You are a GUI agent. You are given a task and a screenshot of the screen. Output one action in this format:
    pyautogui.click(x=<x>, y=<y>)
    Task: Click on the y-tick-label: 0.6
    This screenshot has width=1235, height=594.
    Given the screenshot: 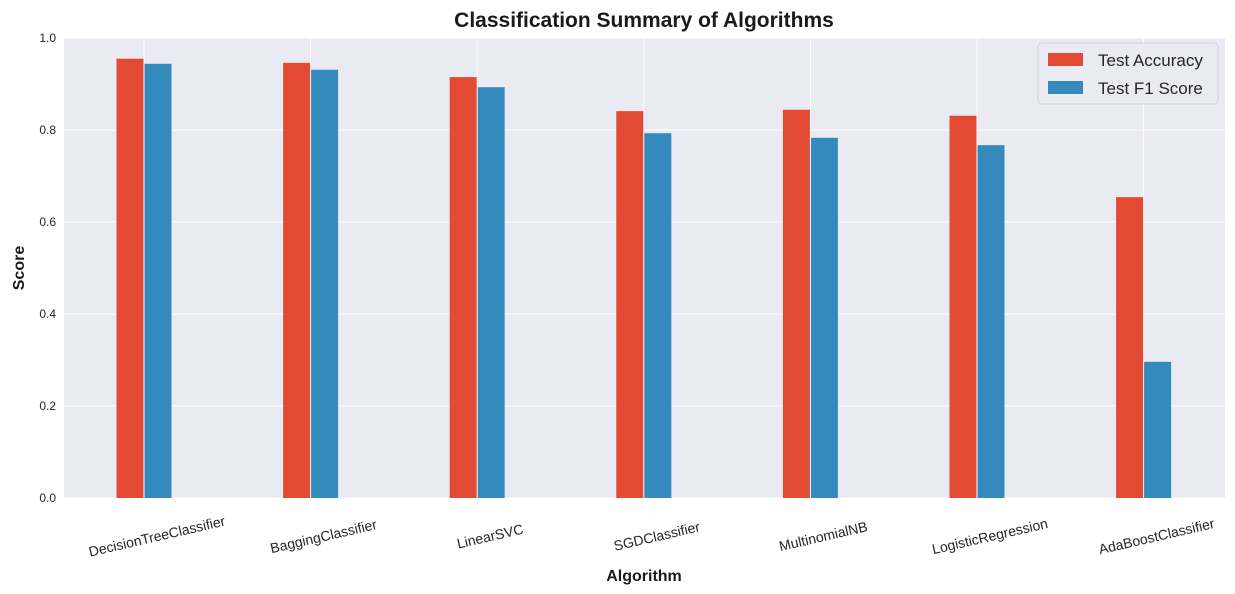 What is the action you would take?
    pyautogui.click(x=47, y=222)
    